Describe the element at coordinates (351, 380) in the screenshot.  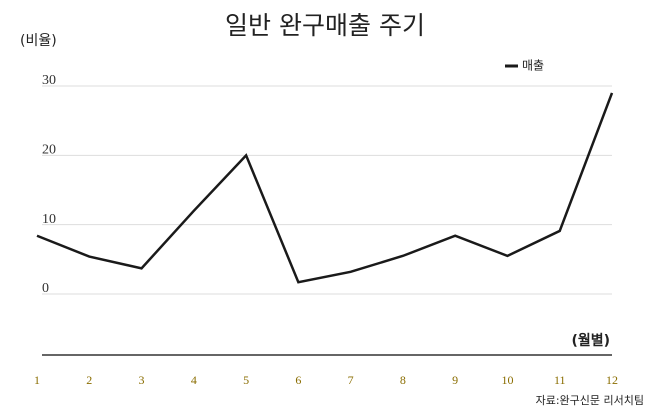
I see `x-tick-label: 7` at that location.